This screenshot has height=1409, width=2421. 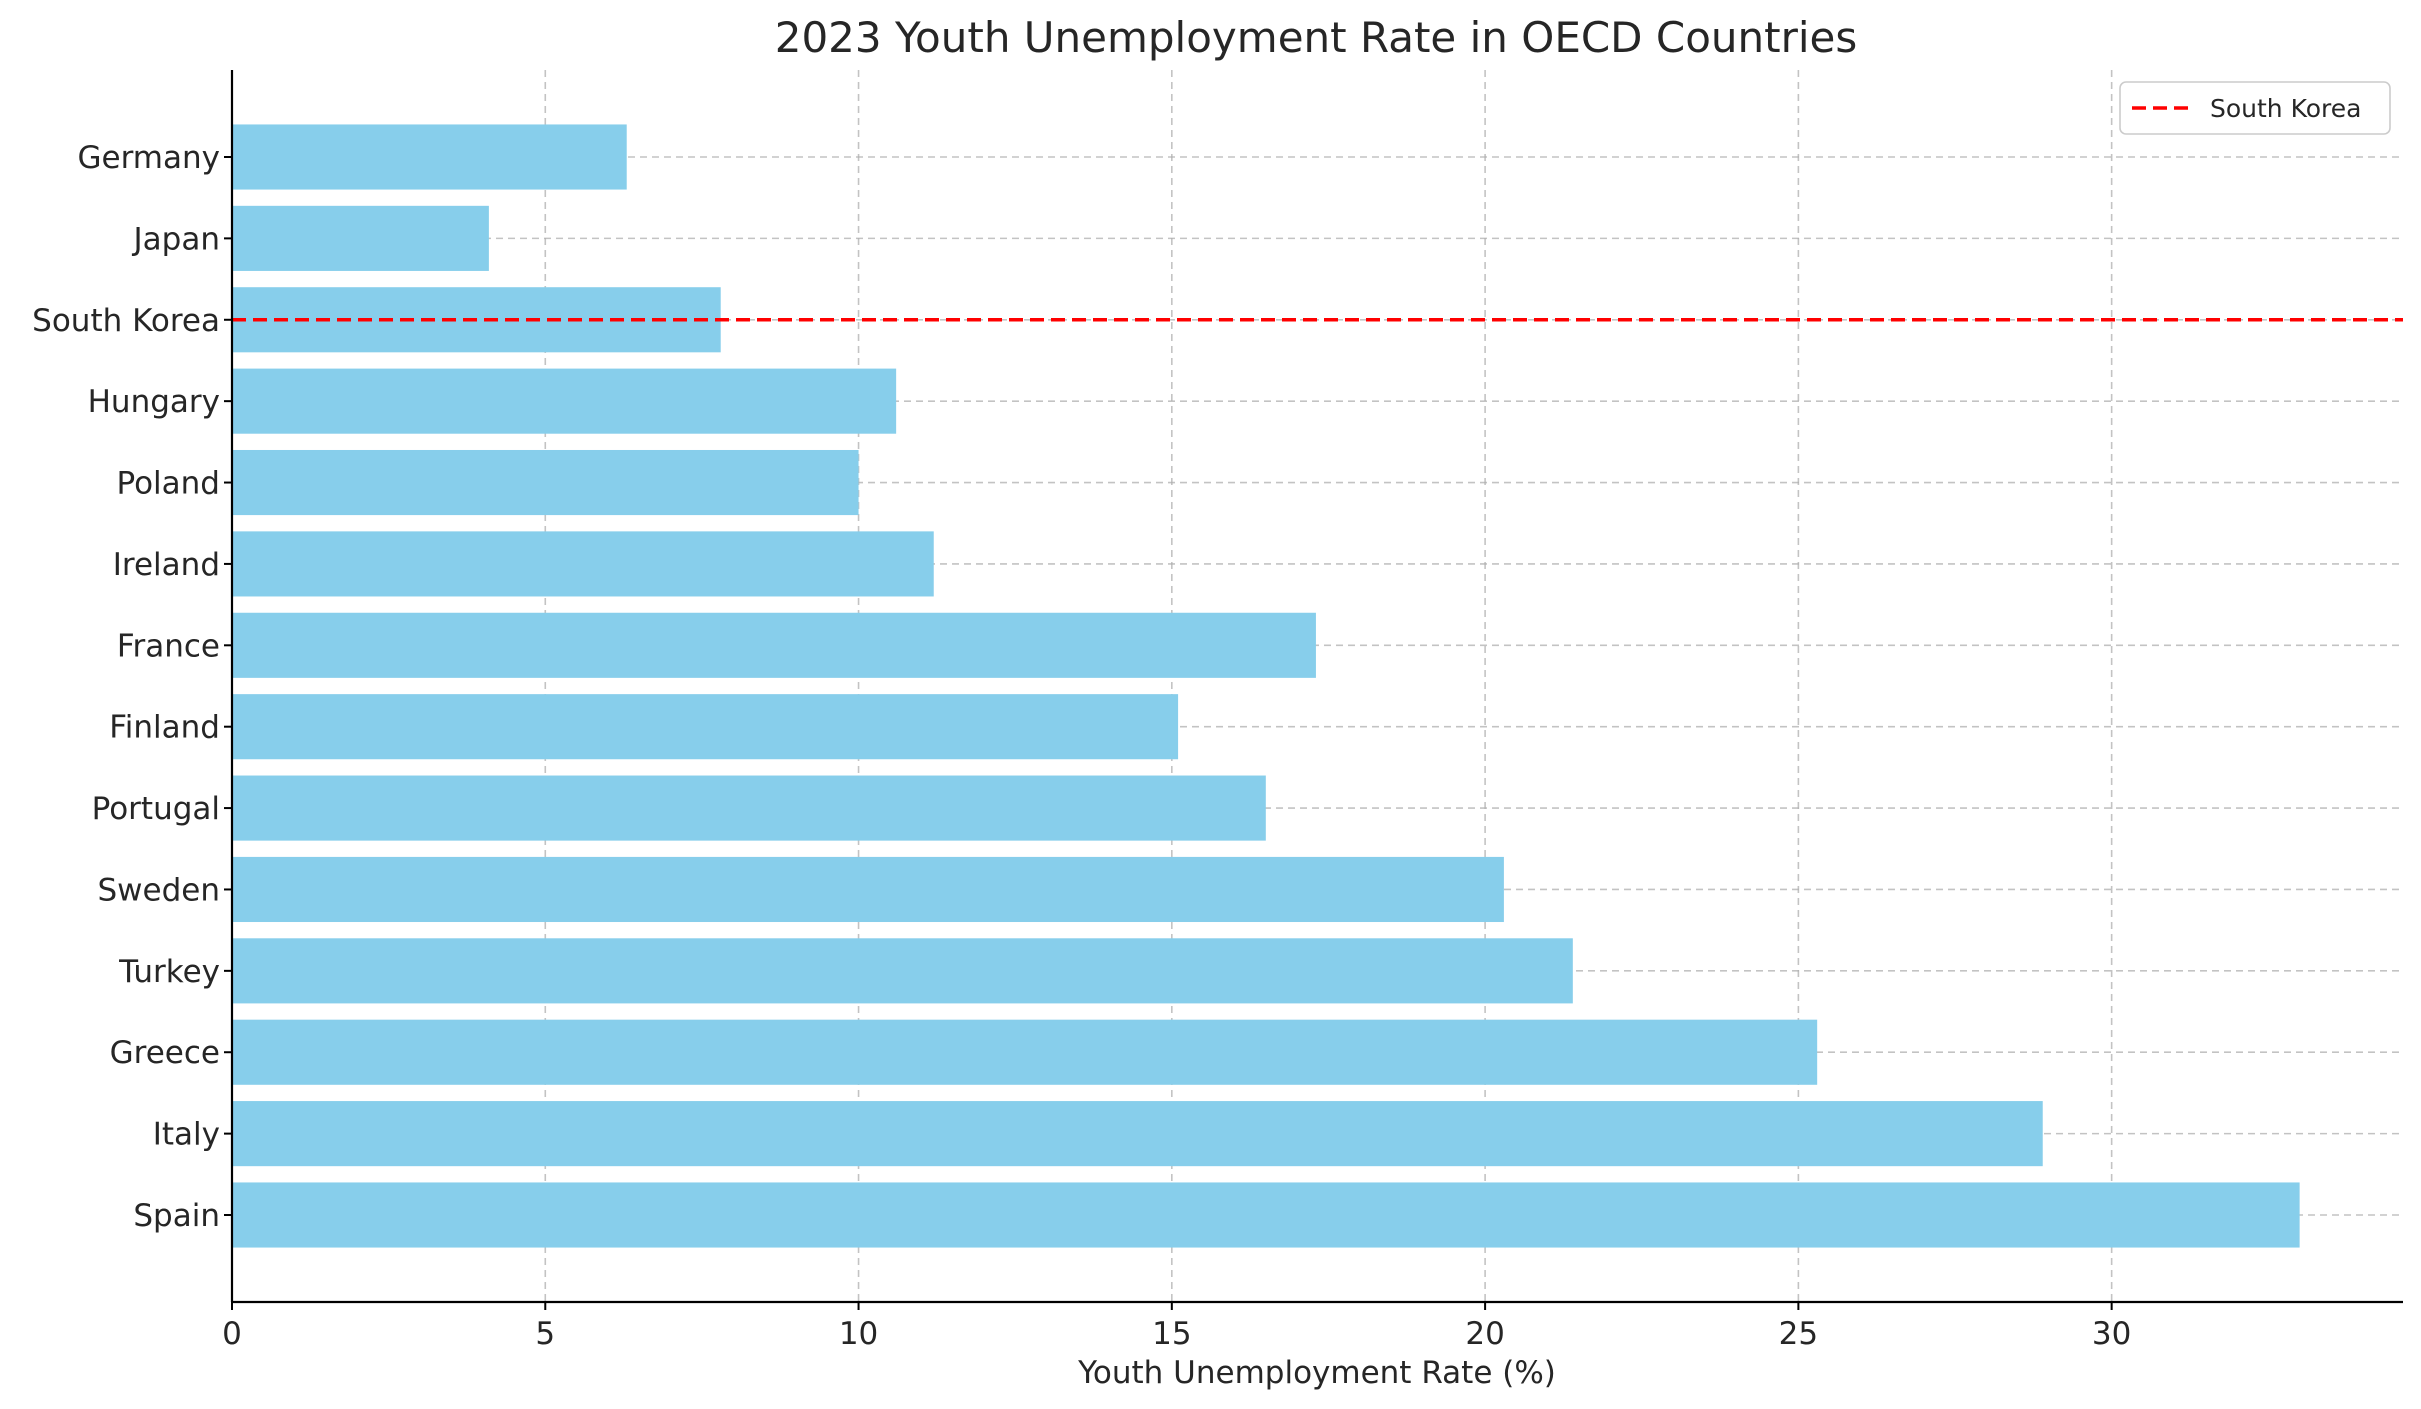 What do you see at coordinates (902, 971) in the screenshot?
I see `bar-turkey` at bounding box center [902, 971].